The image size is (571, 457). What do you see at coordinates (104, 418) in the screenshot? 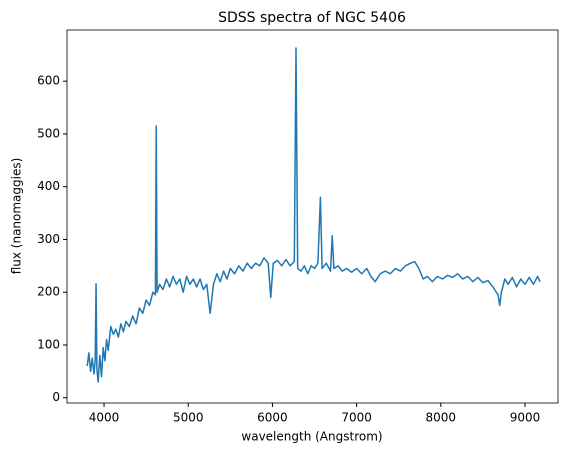
I see `x-tick-label: 4000` at bounding box center [104, 418].